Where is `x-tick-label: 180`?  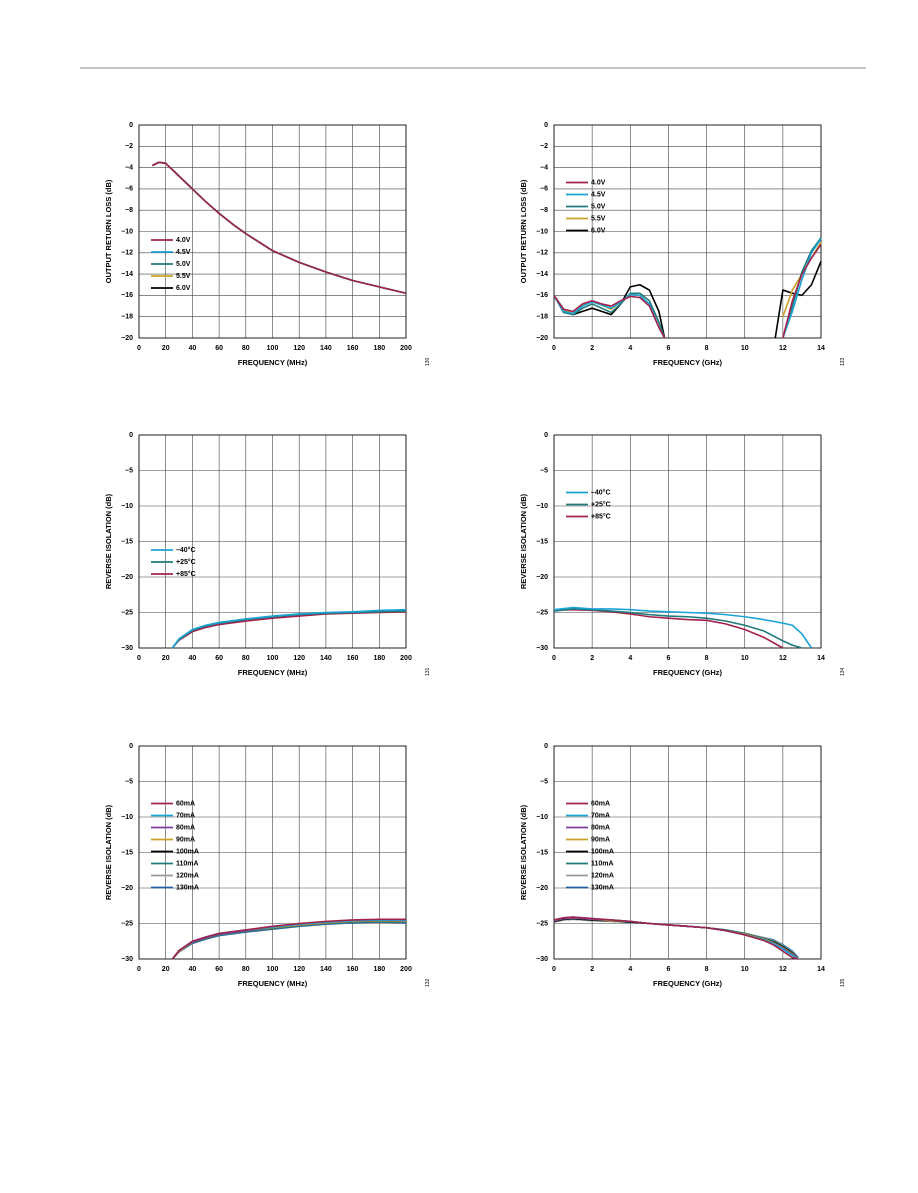 x-tick-label: 180 is located at coordinates (379, 658).